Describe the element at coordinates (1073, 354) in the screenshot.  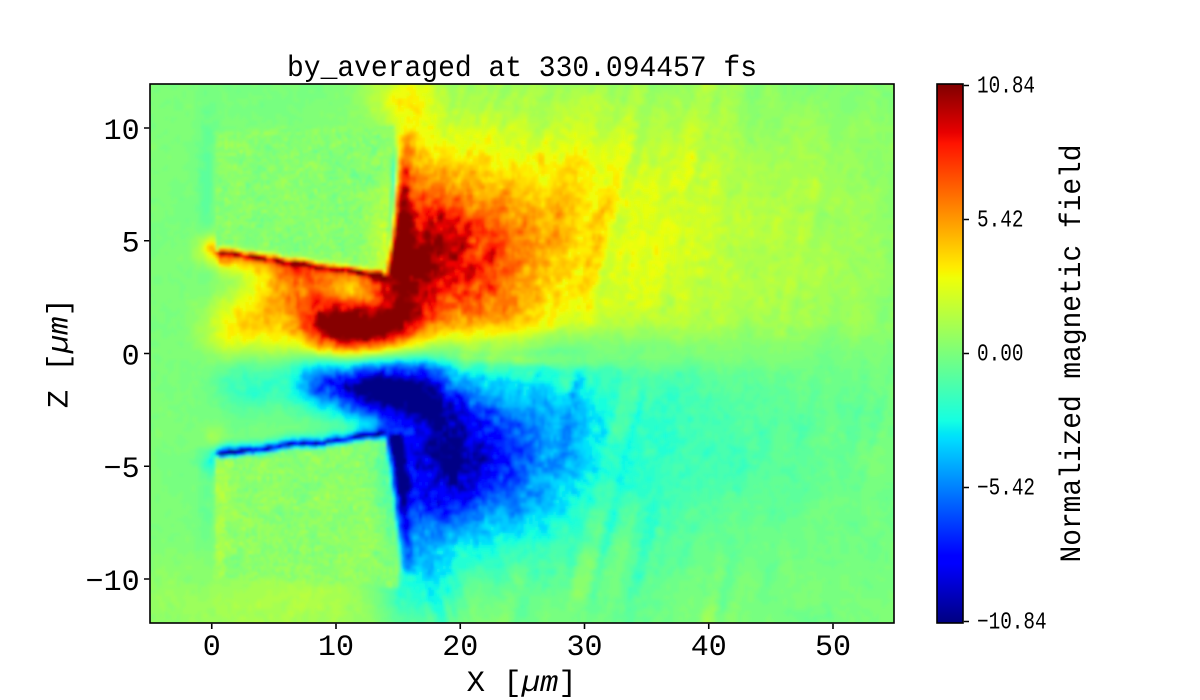
I see `svg-text: Normalized magnetic field` at that location.